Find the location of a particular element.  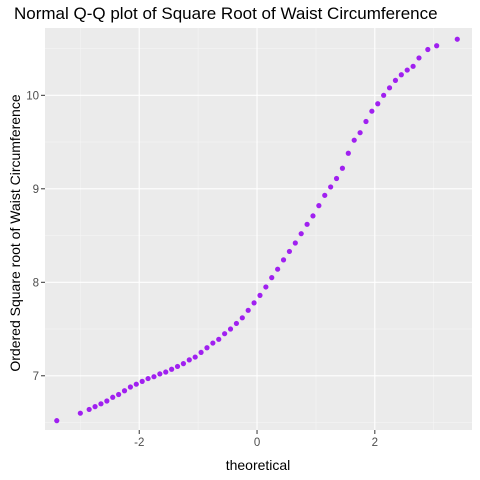

y-tick-label: 9 is located at coordinates (36, 190).